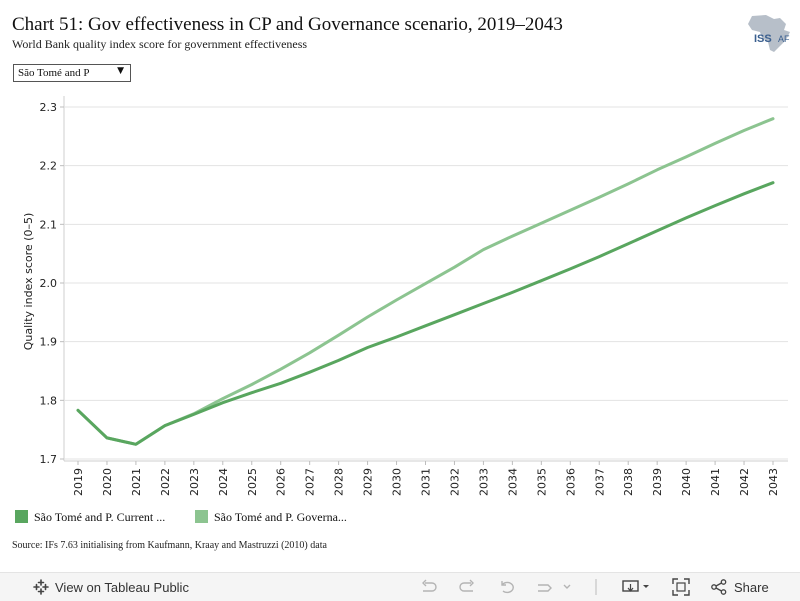 The width and height of the screenshot is (800, 601). What do you see at coordinates (49, 459) in the screenshot?
I see `y-tick-label: 1.7` at bounding box center [49, 459].